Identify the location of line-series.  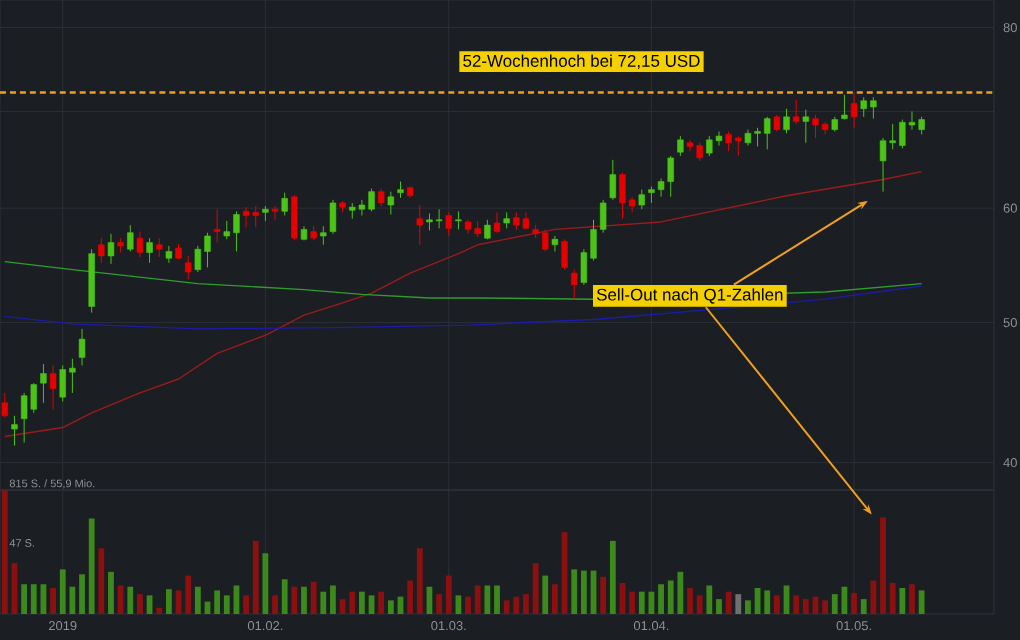
(463, 307).